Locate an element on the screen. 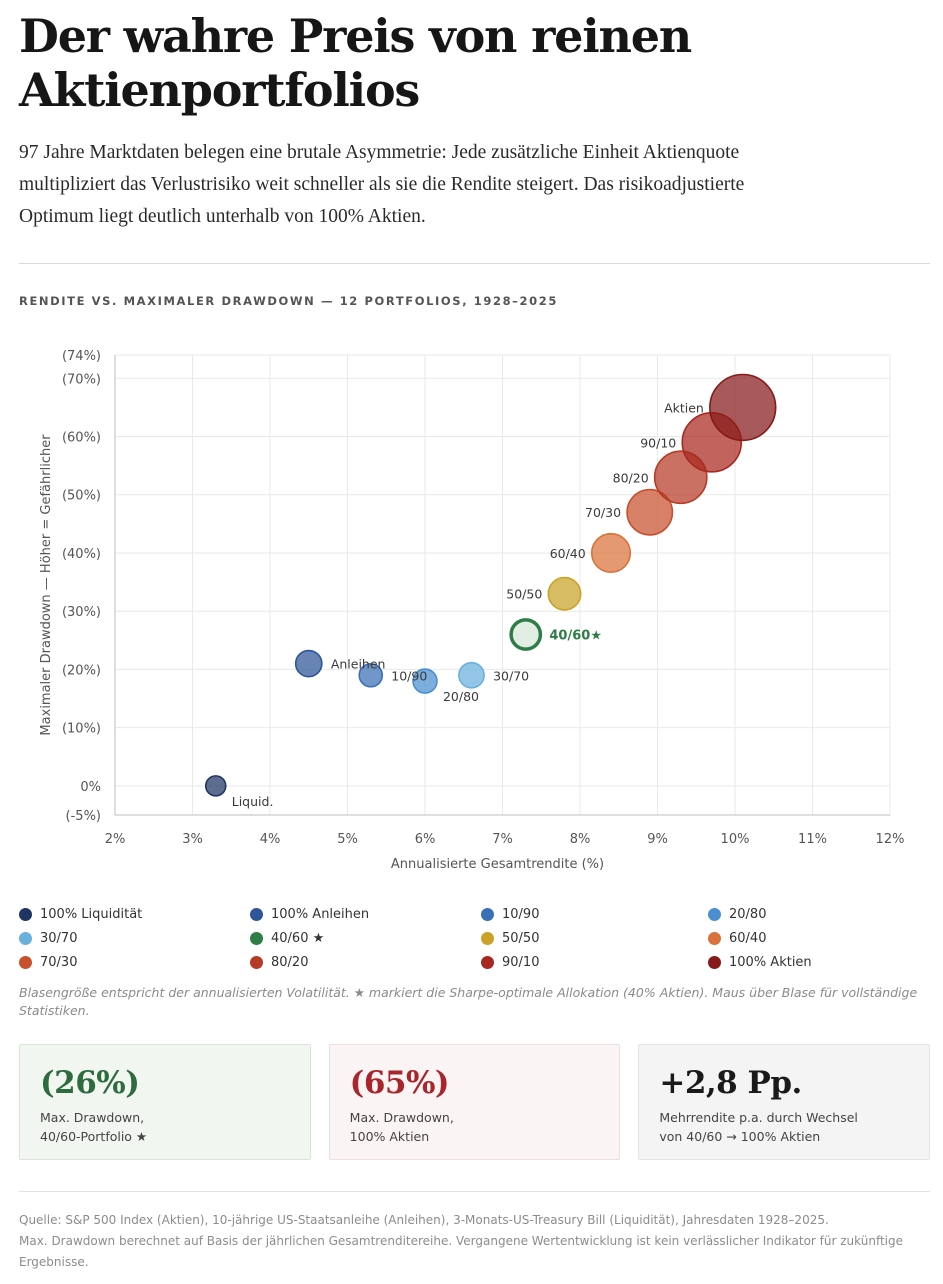  legend-item: 50/50 is located at coordinates (594, 938).